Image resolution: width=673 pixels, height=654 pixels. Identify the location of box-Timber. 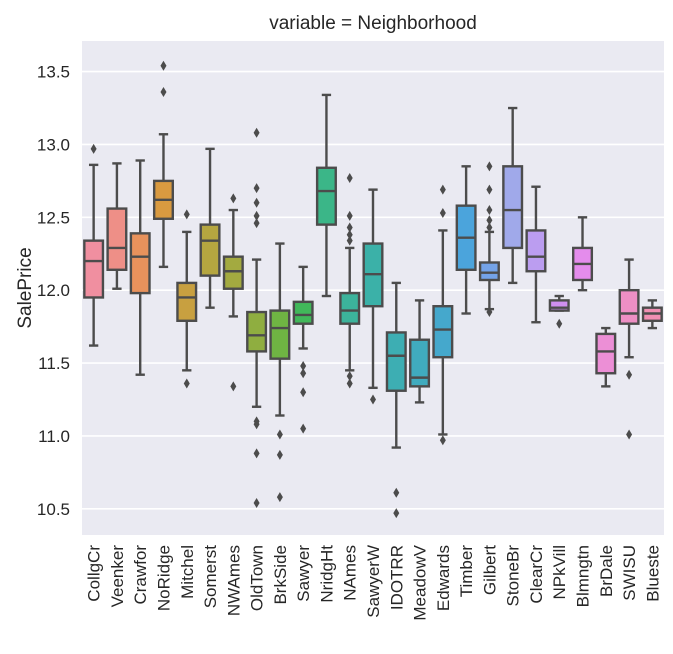
(466, 240).